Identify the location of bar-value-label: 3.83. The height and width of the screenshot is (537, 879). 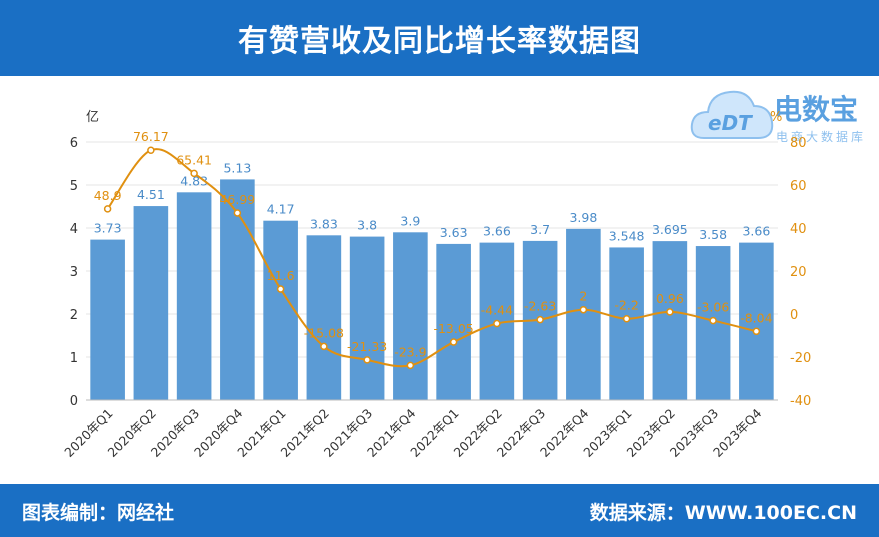
(324, 223).